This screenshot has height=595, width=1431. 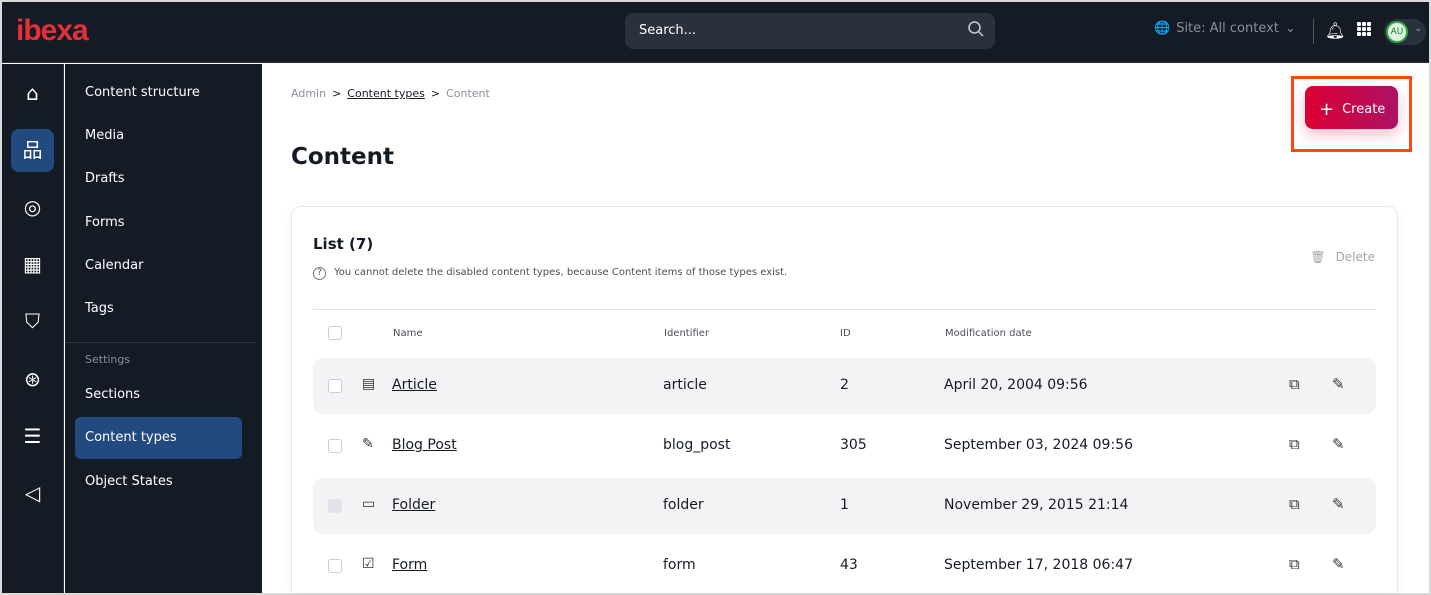 What do you see at coordinates (1397, 32) in the screenshot?
I see `avatar: AU` at bounding box center [1397, 32].